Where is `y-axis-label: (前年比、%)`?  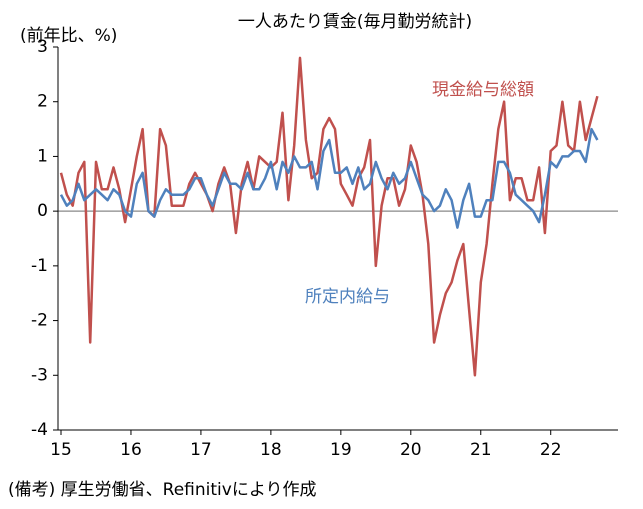
y-axis-label: (前年比、%) is located at coordinates (68, 36).